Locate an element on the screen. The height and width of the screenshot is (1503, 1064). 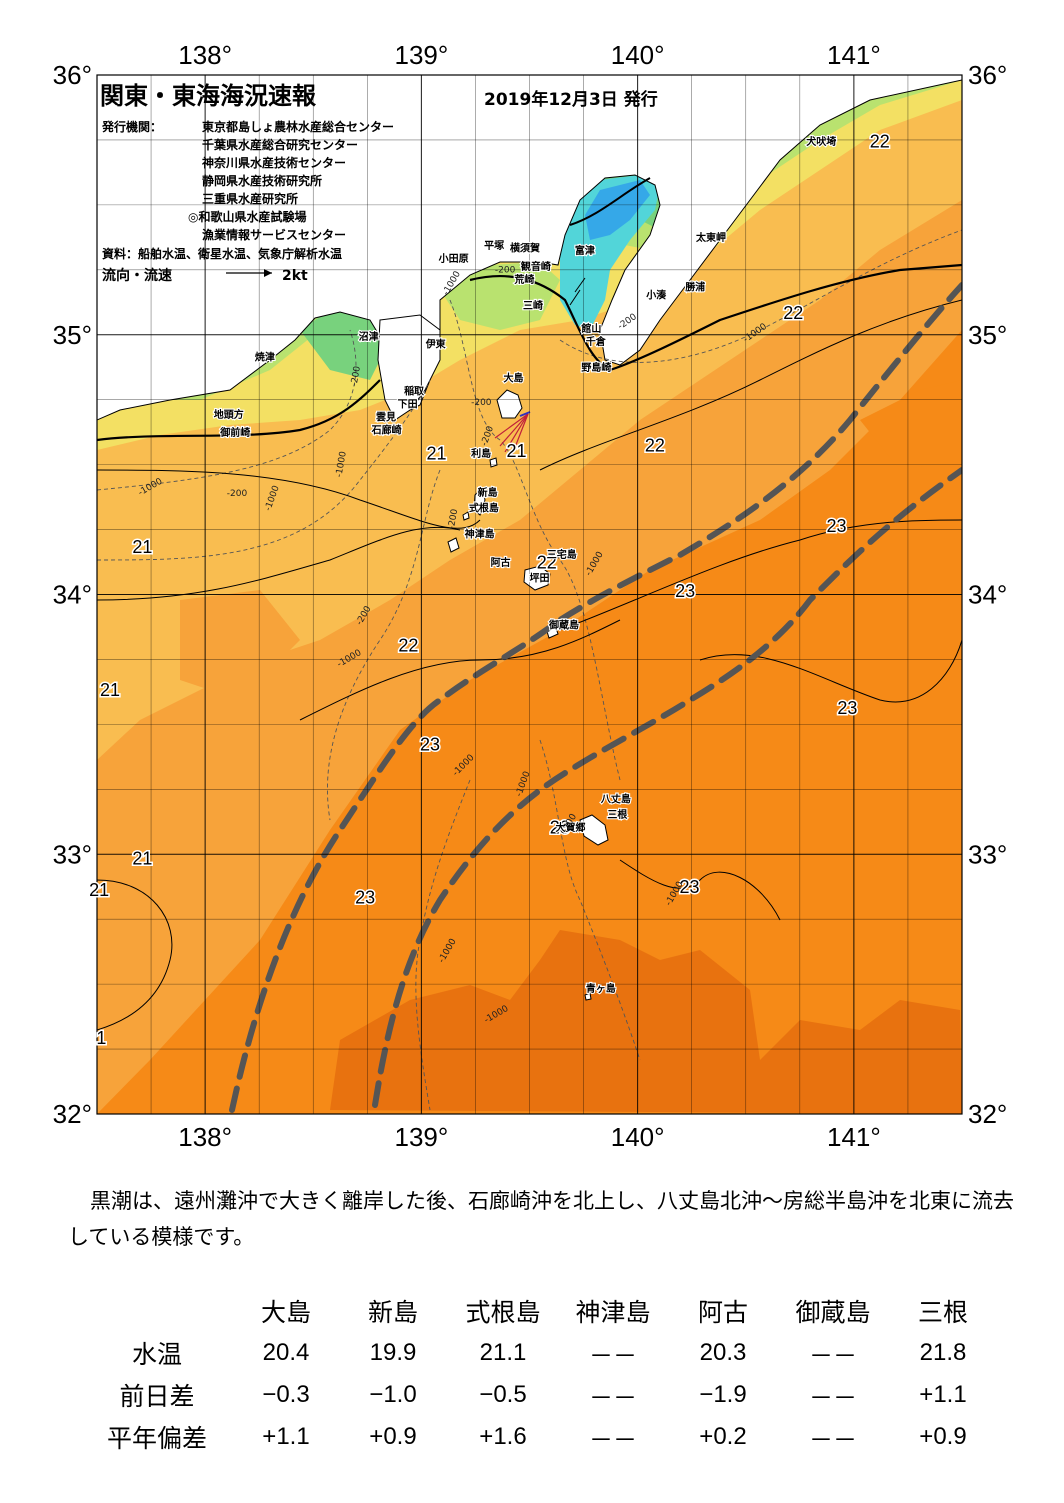
lon-label-bottom: 140° is located at coordinates (638, 1137).